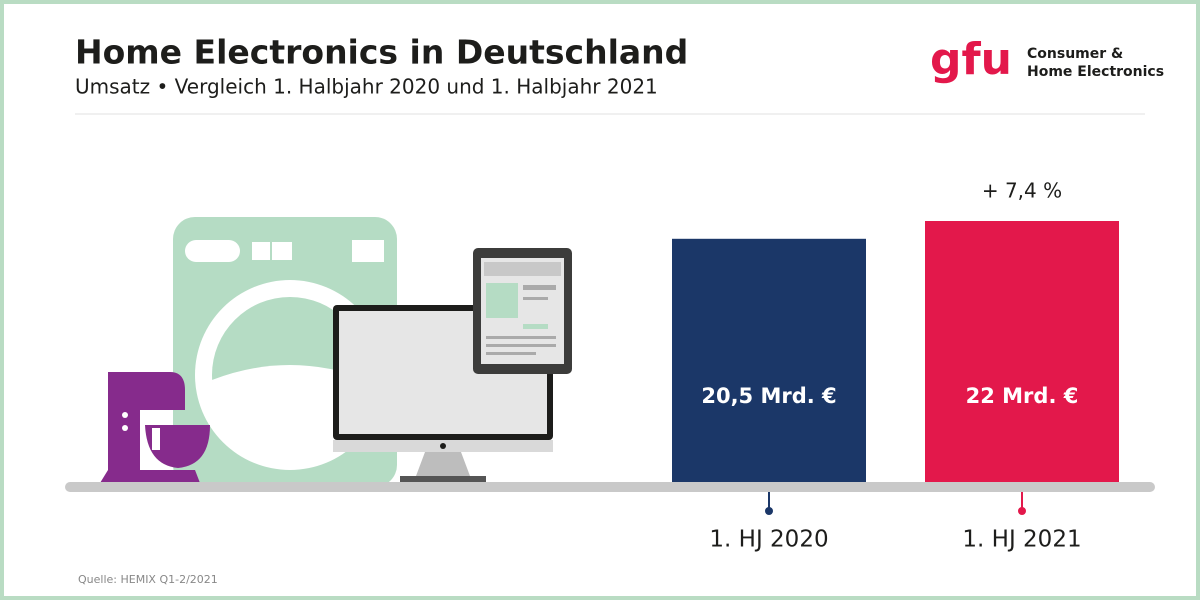  I want to click on source: Quelle: HEMIX Q1-2/2021, so click(148, 579).